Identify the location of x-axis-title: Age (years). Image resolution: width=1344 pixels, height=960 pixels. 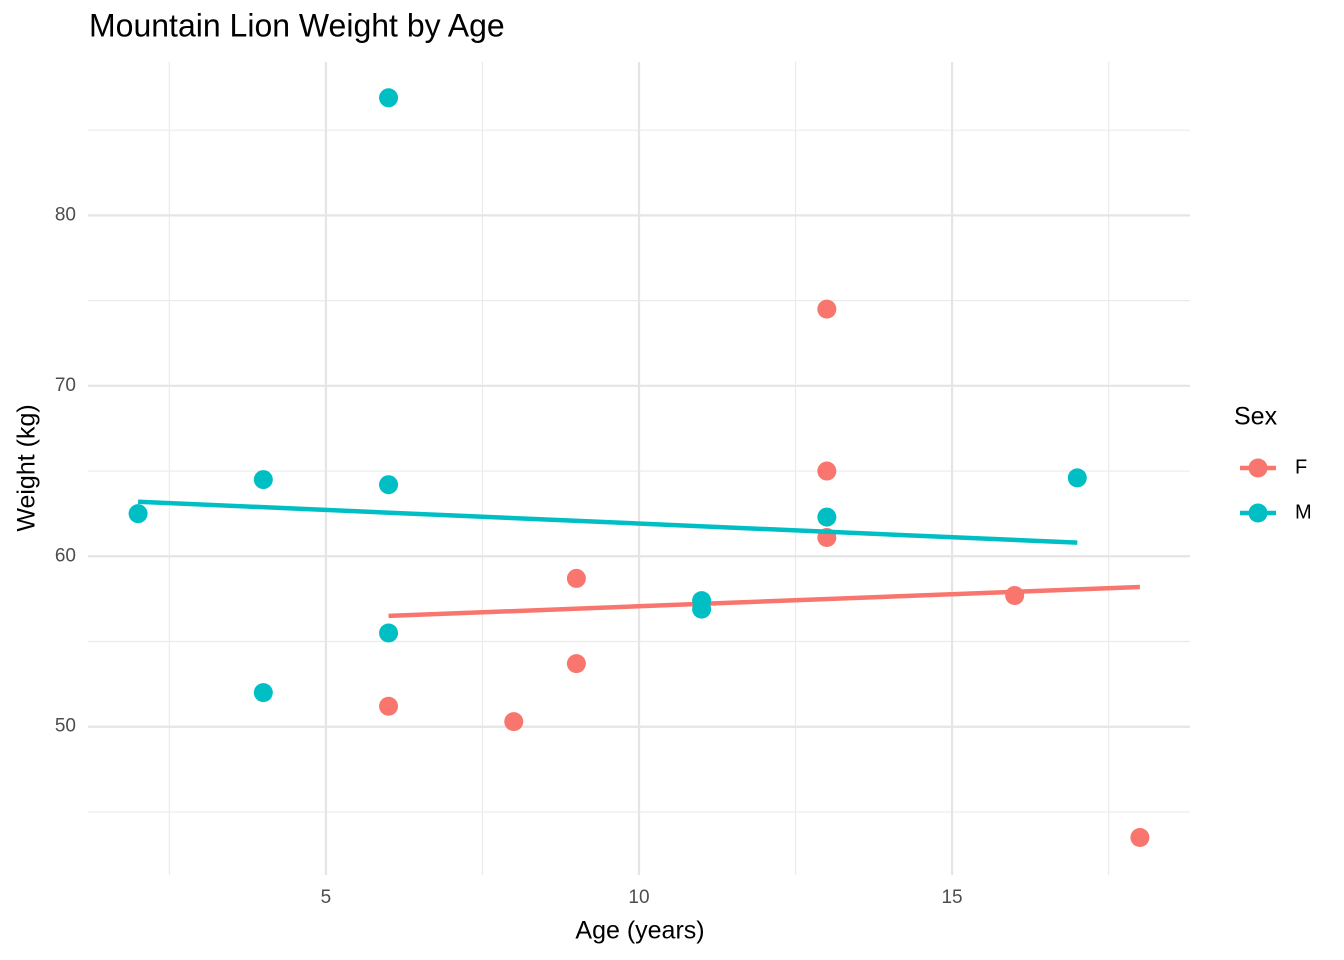
(639, 931).